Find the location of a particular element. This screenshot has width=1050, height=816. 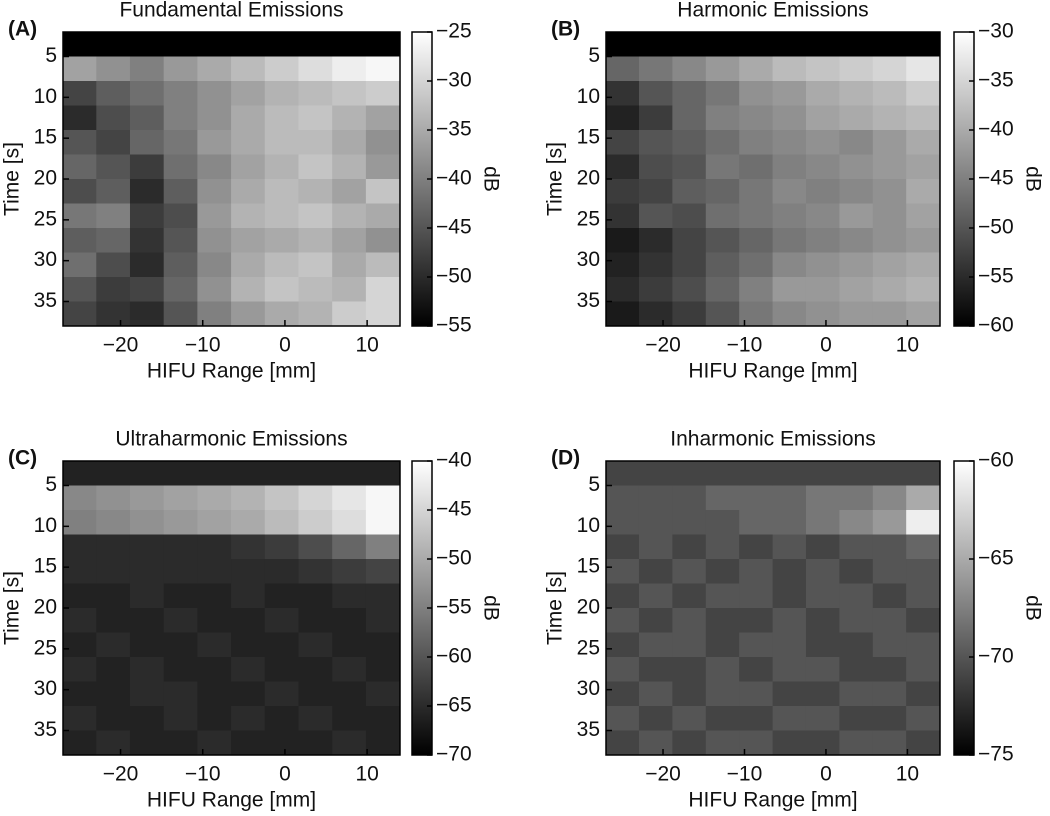

chart-title: Harmonic Emissions is located at coordinates (772, 11).